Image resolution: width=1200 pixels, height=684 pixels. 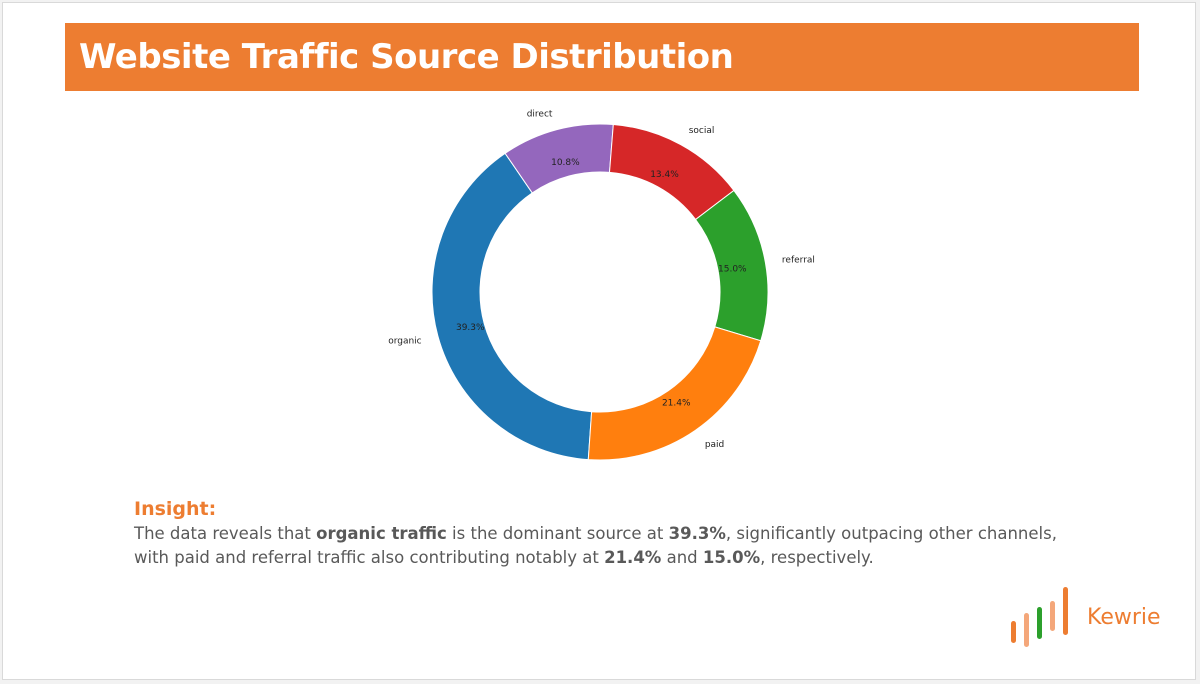 What do you see at coordinates (1124, 617) in the screenshot?
I see `logo-text: Kewrie` at bounding box center [1124, 617].